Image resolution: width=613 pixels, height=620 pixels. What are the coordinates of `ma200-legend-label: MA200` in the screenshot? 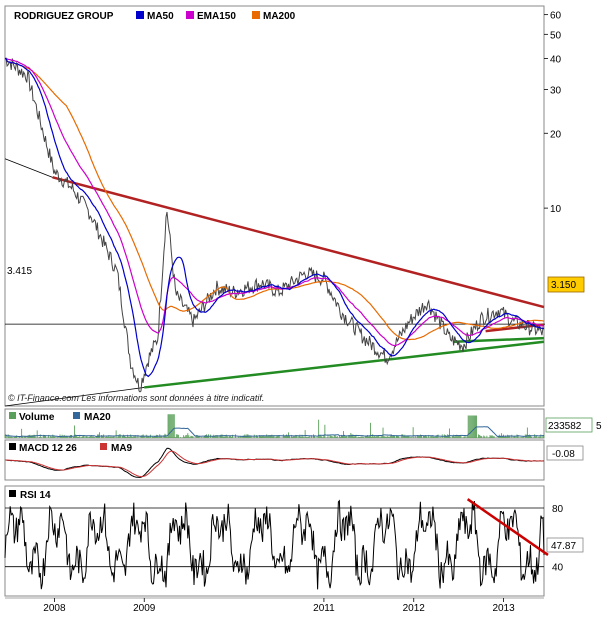 It's located at (279, 16).